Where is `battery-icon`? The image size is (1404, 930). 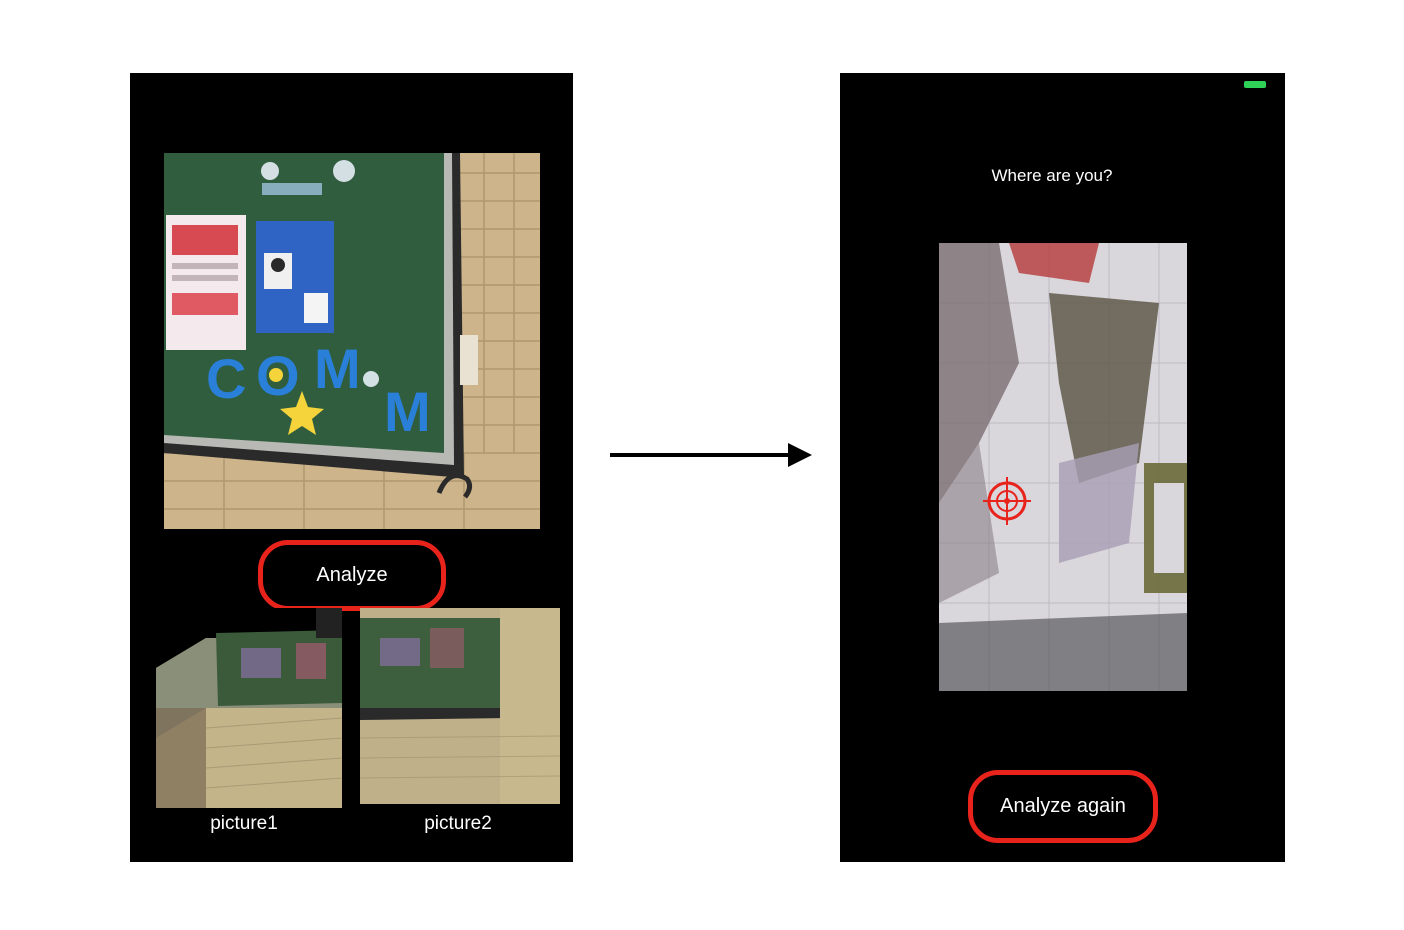
battery-icon is located at coordinates (1255, 84).